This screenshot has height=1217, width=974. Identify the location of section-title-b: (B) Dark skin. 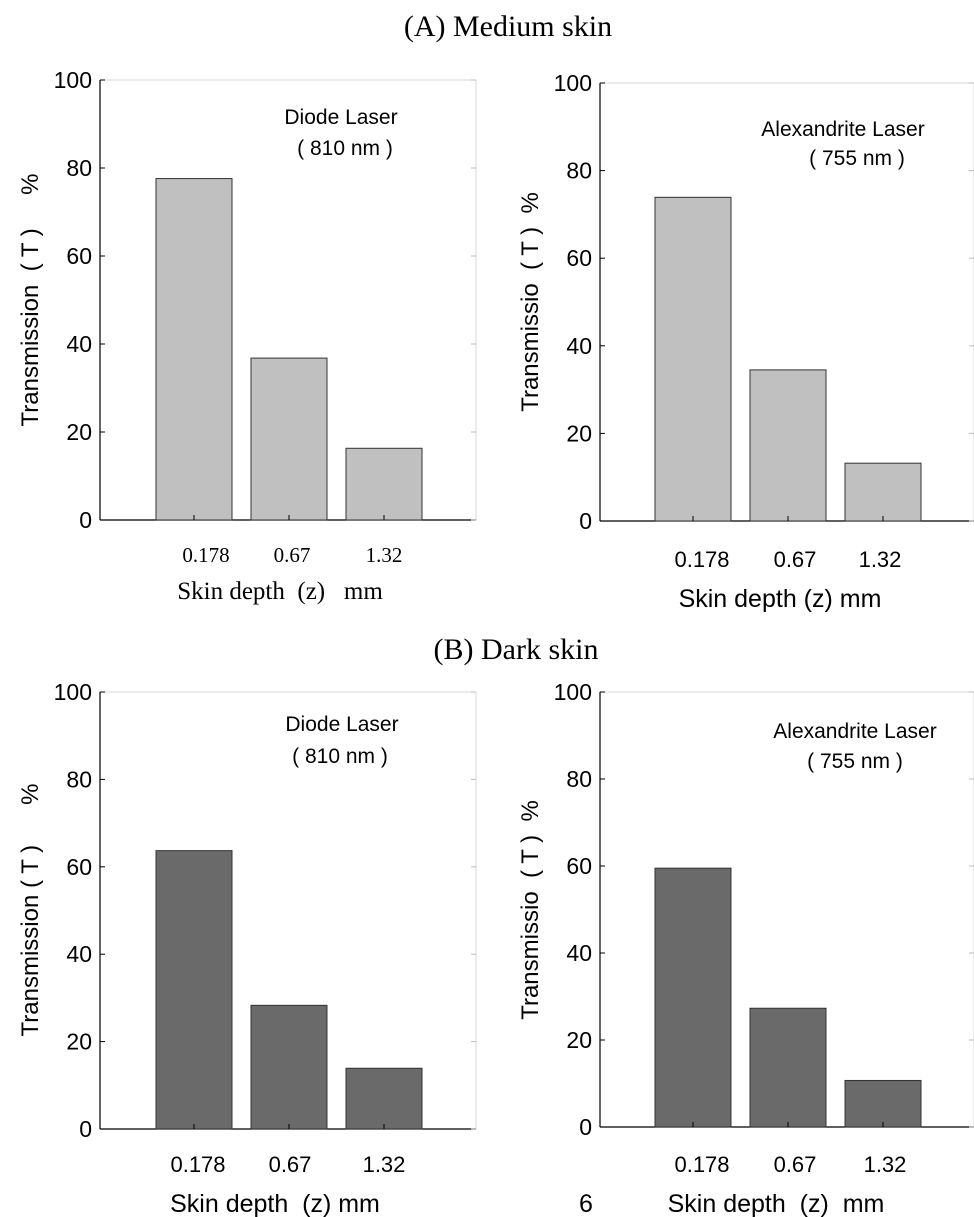
(516, 649).